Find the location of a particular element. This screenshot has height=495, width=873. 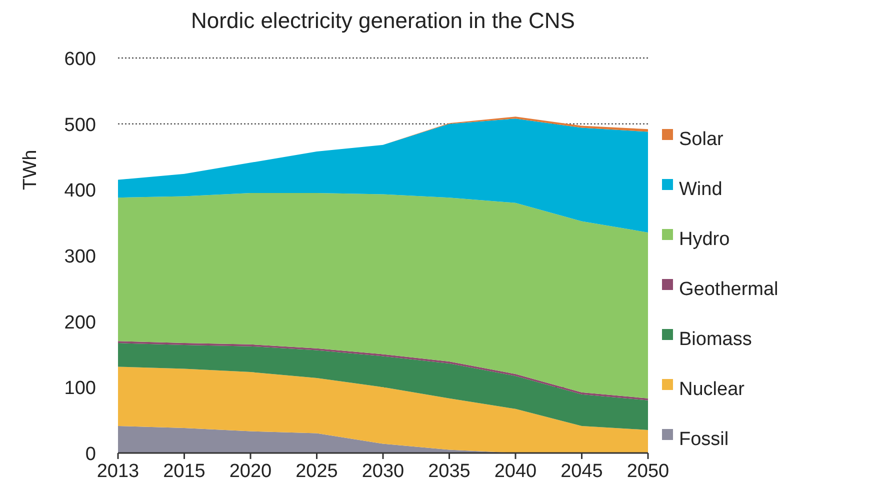

y-tick-label: 300 is located at coordinates (80, 257).